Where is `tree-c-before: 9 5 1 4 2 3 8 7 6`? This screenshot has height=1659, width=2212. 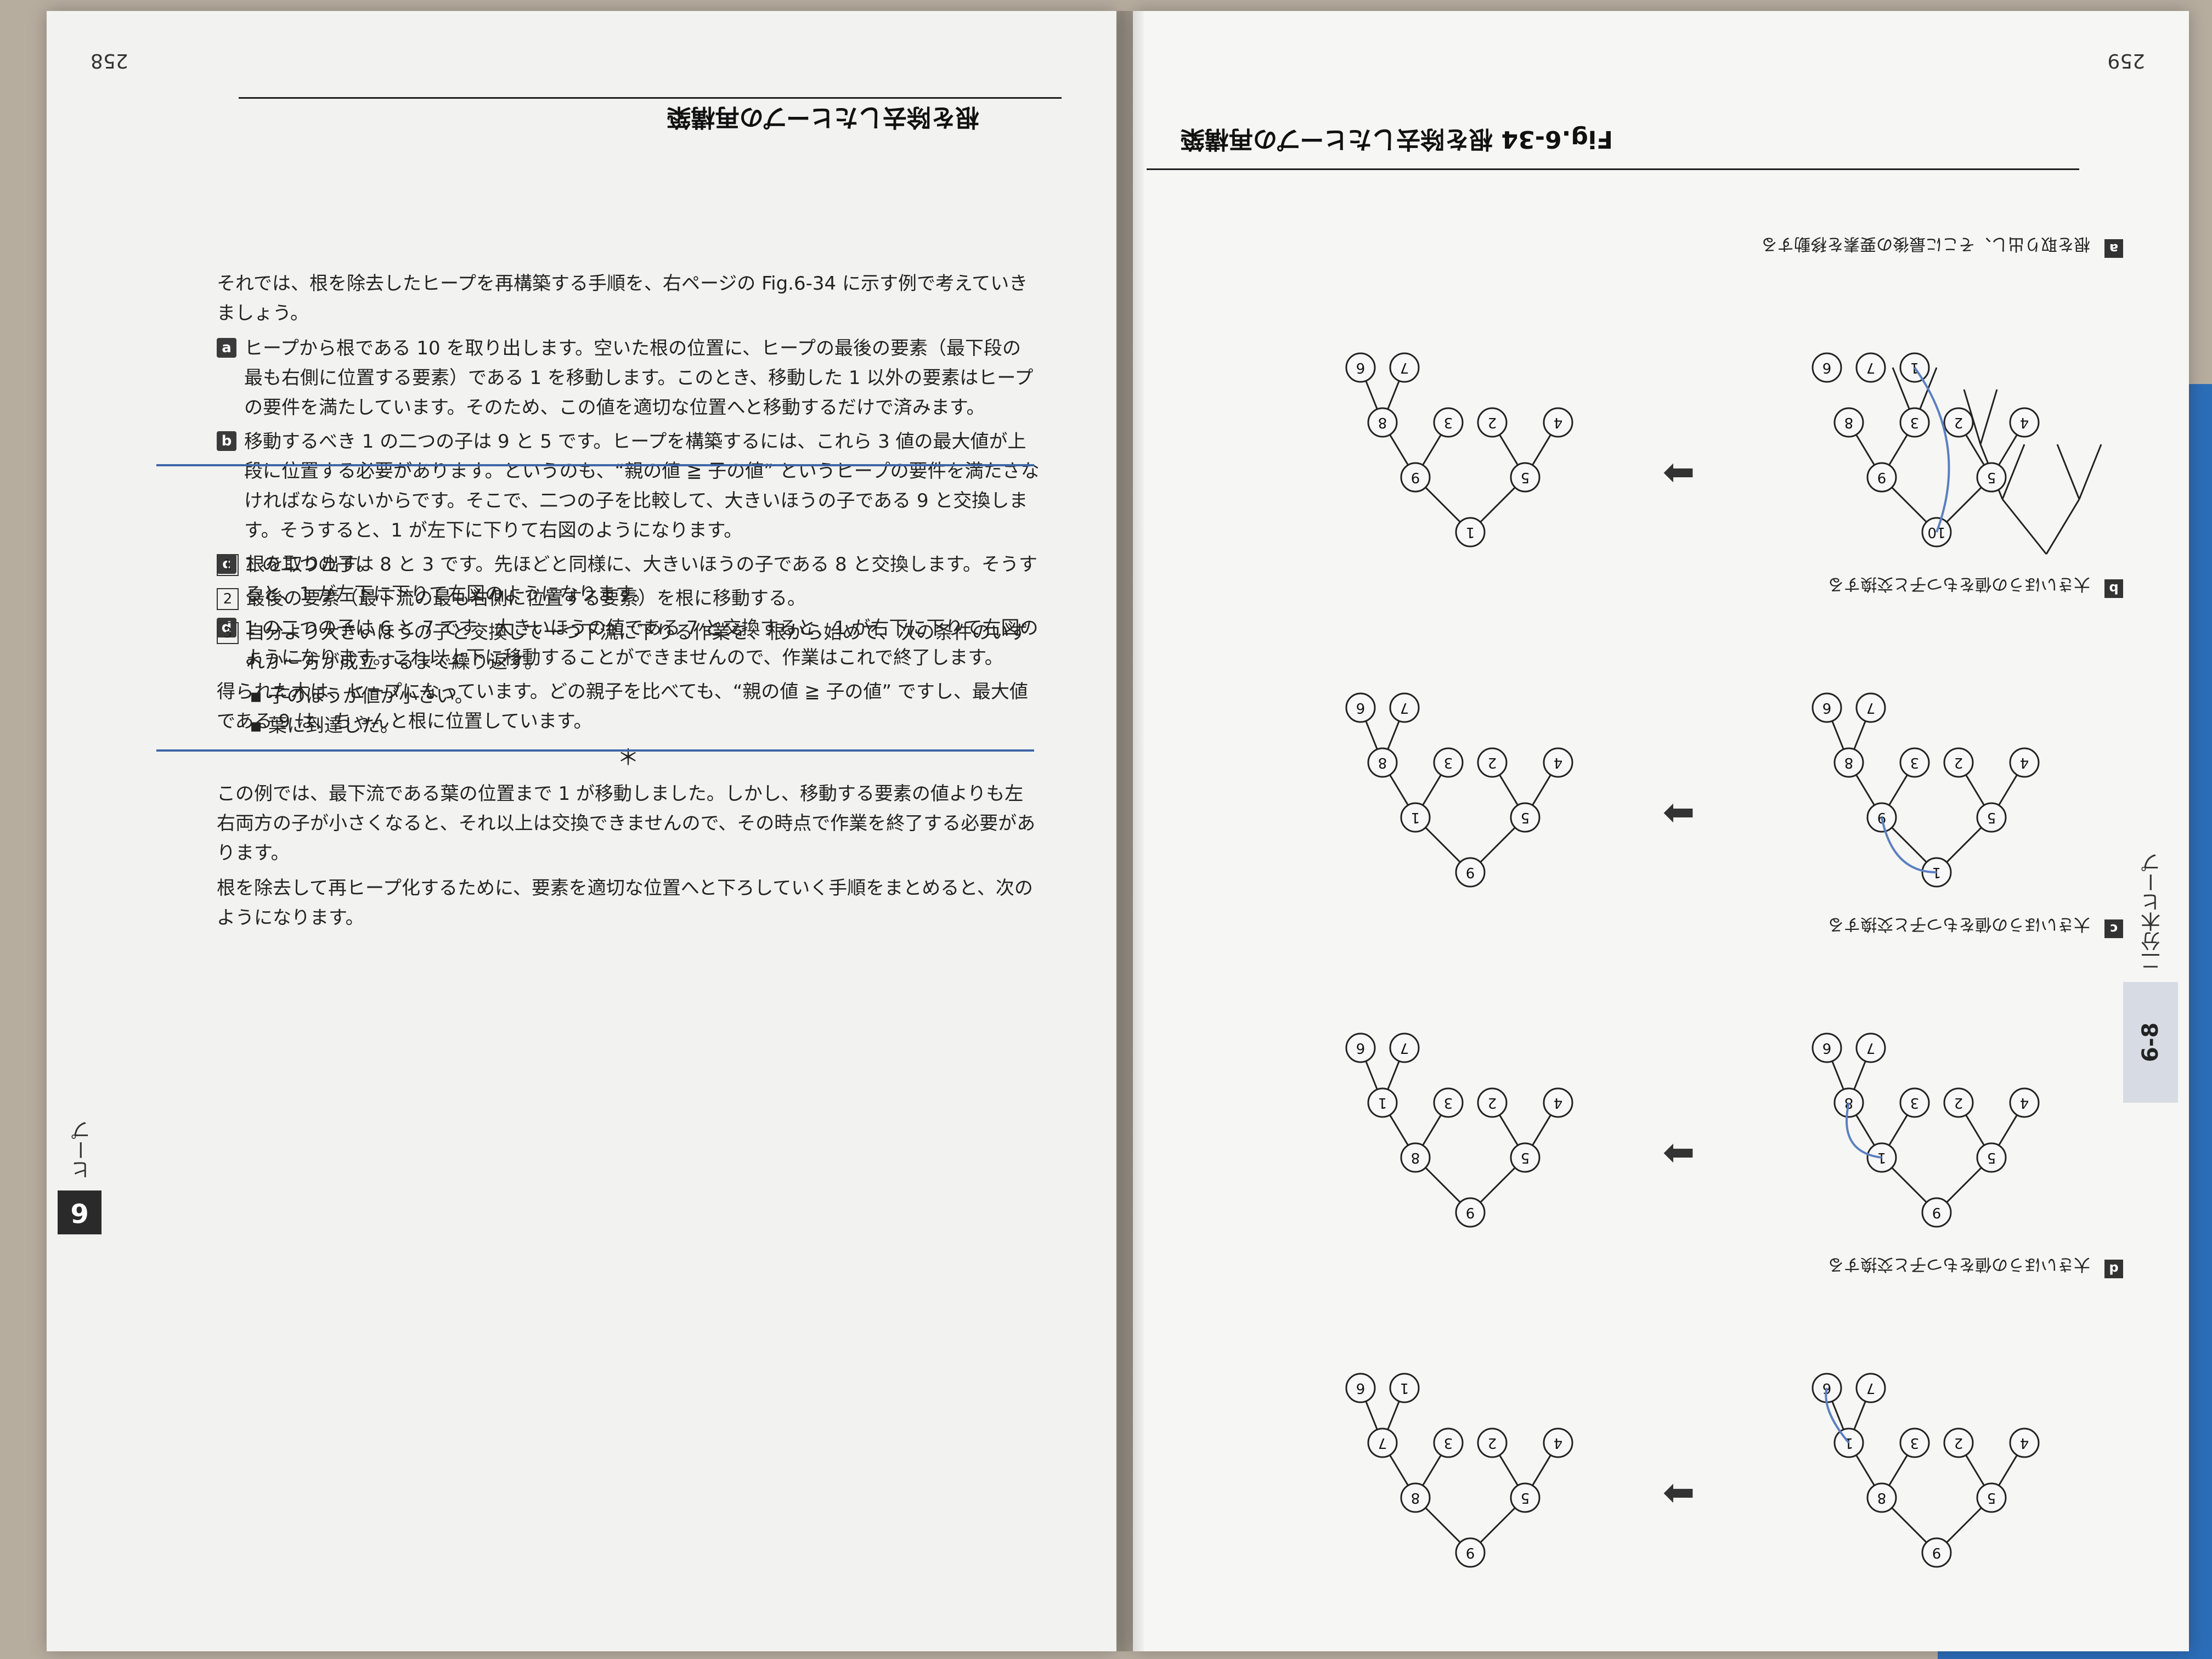
tree-c-before: 9 5 1 4 2 3 8 7 6 is located at coordinates (1926, 1130).